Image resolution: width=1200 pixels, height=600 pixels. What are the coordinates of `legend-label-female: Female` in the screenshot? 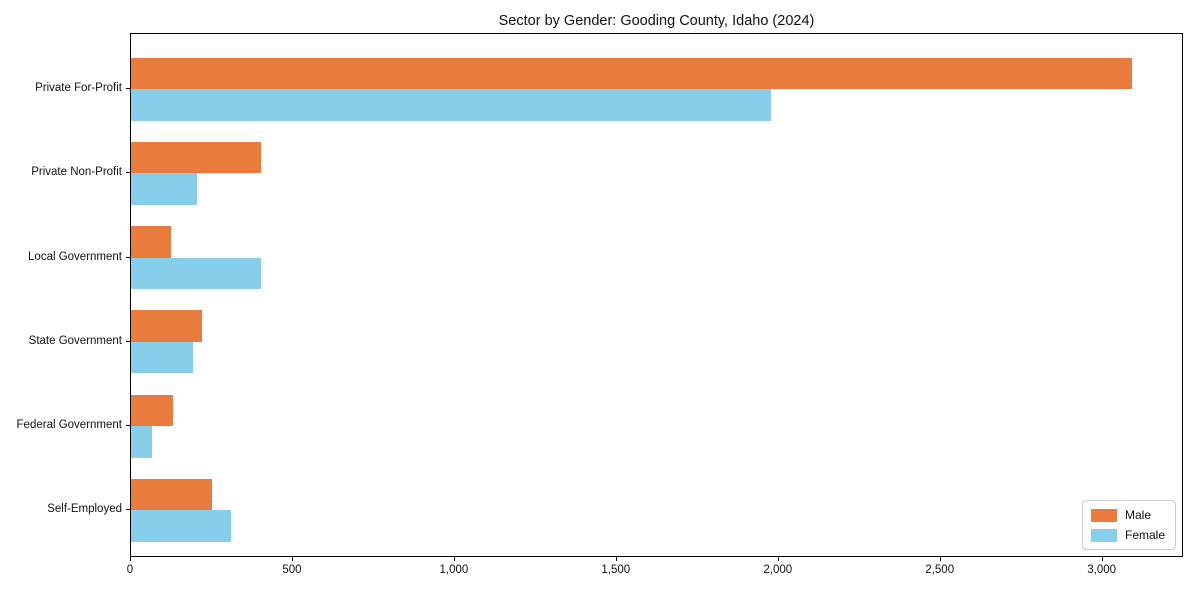 It's located at (1144, 535).